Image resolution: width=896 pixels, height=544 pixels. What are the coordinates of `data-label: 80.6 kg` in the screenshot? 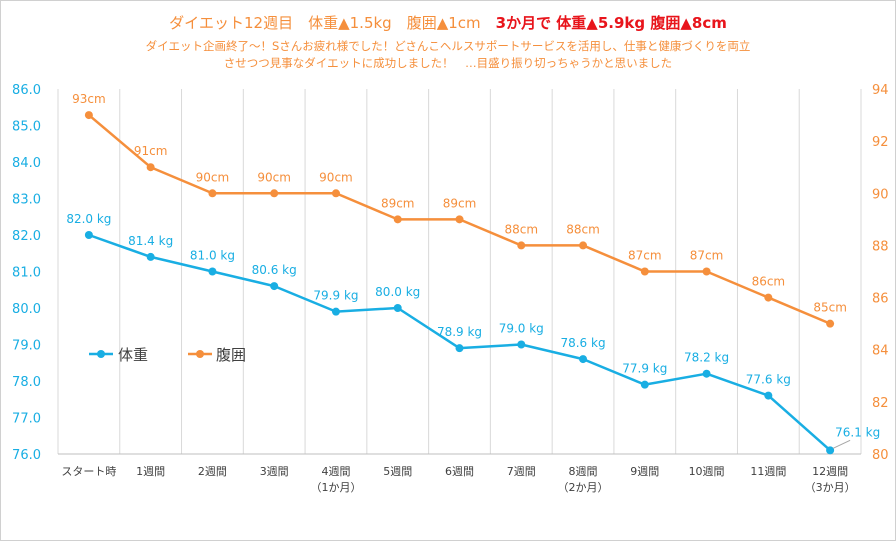 It's located at (274, 270).